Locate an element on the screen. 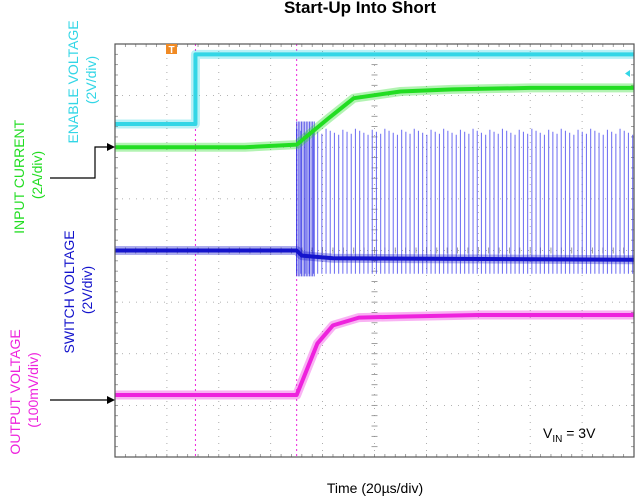  svg-text: SWITCH VOLTAGE (2V/div) is located at coordinates (78, 289).